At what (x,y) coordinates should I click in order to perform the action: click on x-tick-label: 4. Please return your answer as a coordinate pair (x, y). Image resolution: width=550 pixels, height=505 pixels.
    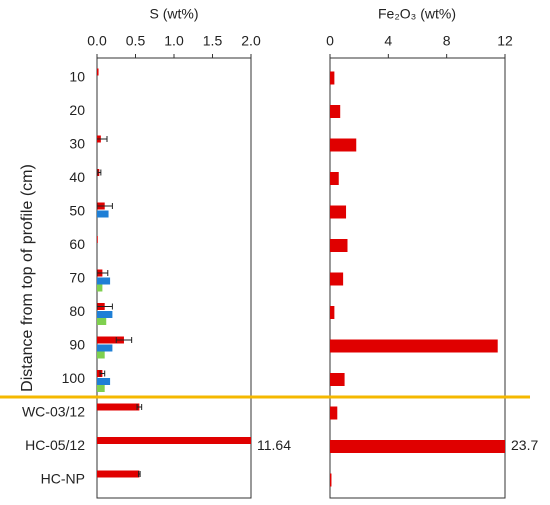
    Looking at the image, I should click on (388, 41).